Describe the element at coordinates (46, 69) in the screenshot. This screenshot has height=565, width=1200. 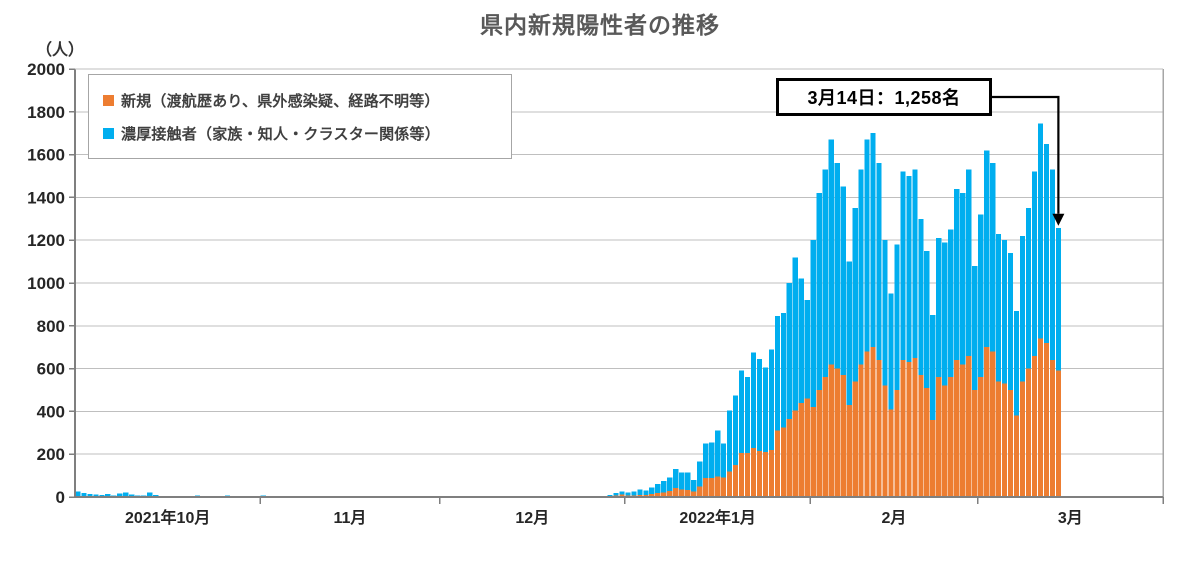
I see `y-tick-label: 2000` at that location.